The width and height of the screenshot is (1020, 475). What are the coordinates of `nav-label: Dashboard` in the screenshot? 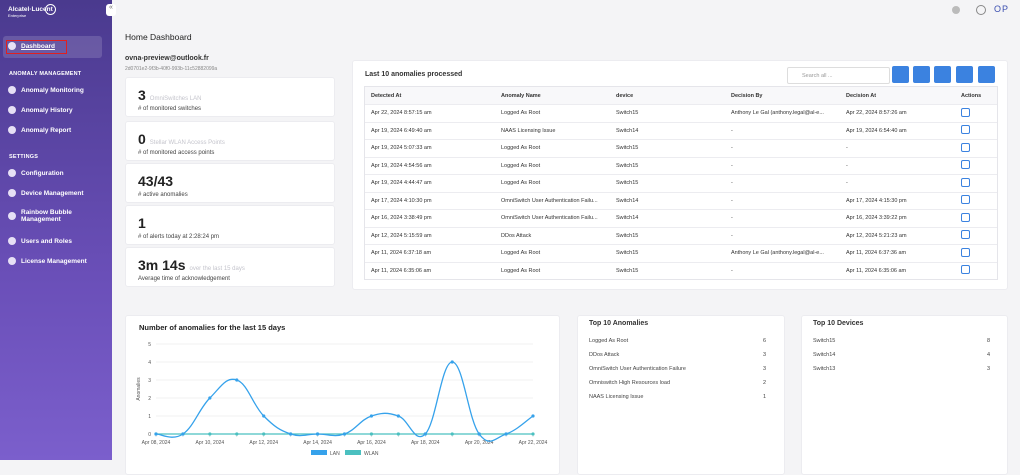 It's located at (38, 46).